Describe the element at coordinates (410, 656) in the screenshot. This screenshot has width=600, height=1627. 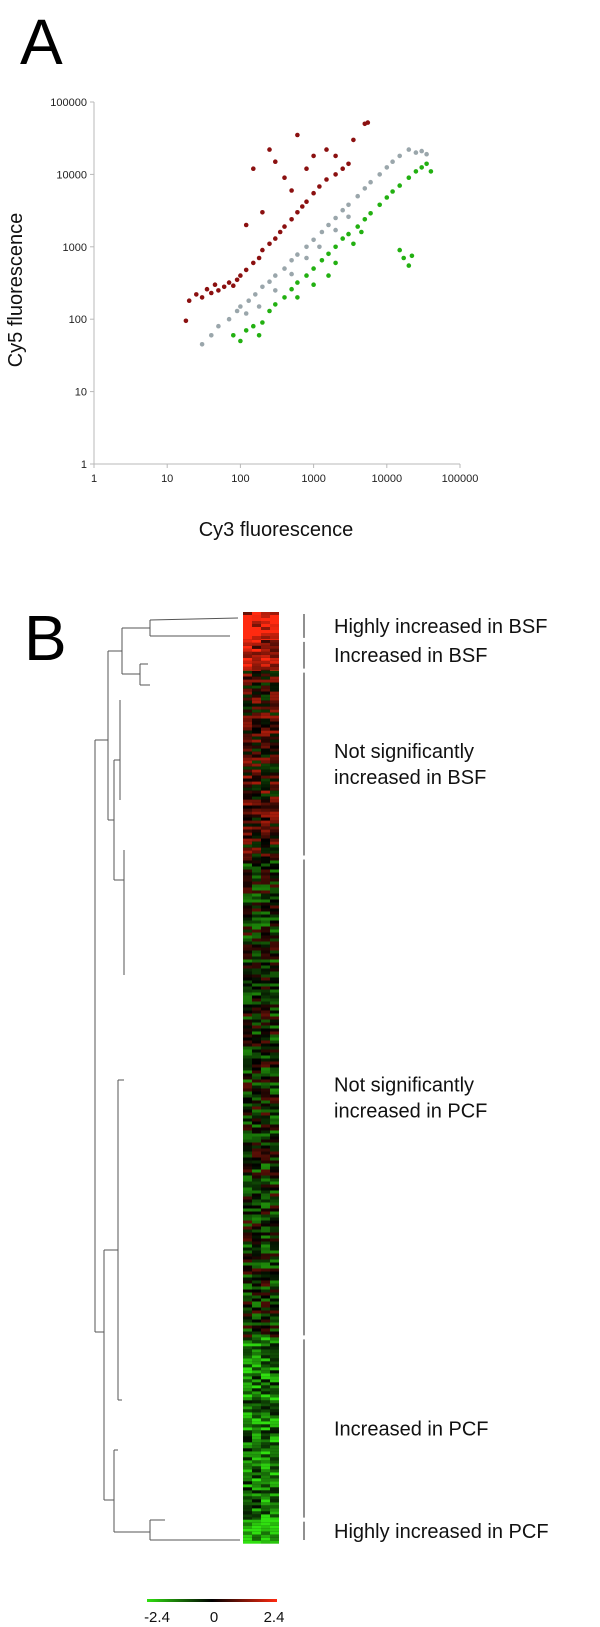
I see `cluster-label: Increased in BSF` at that location.